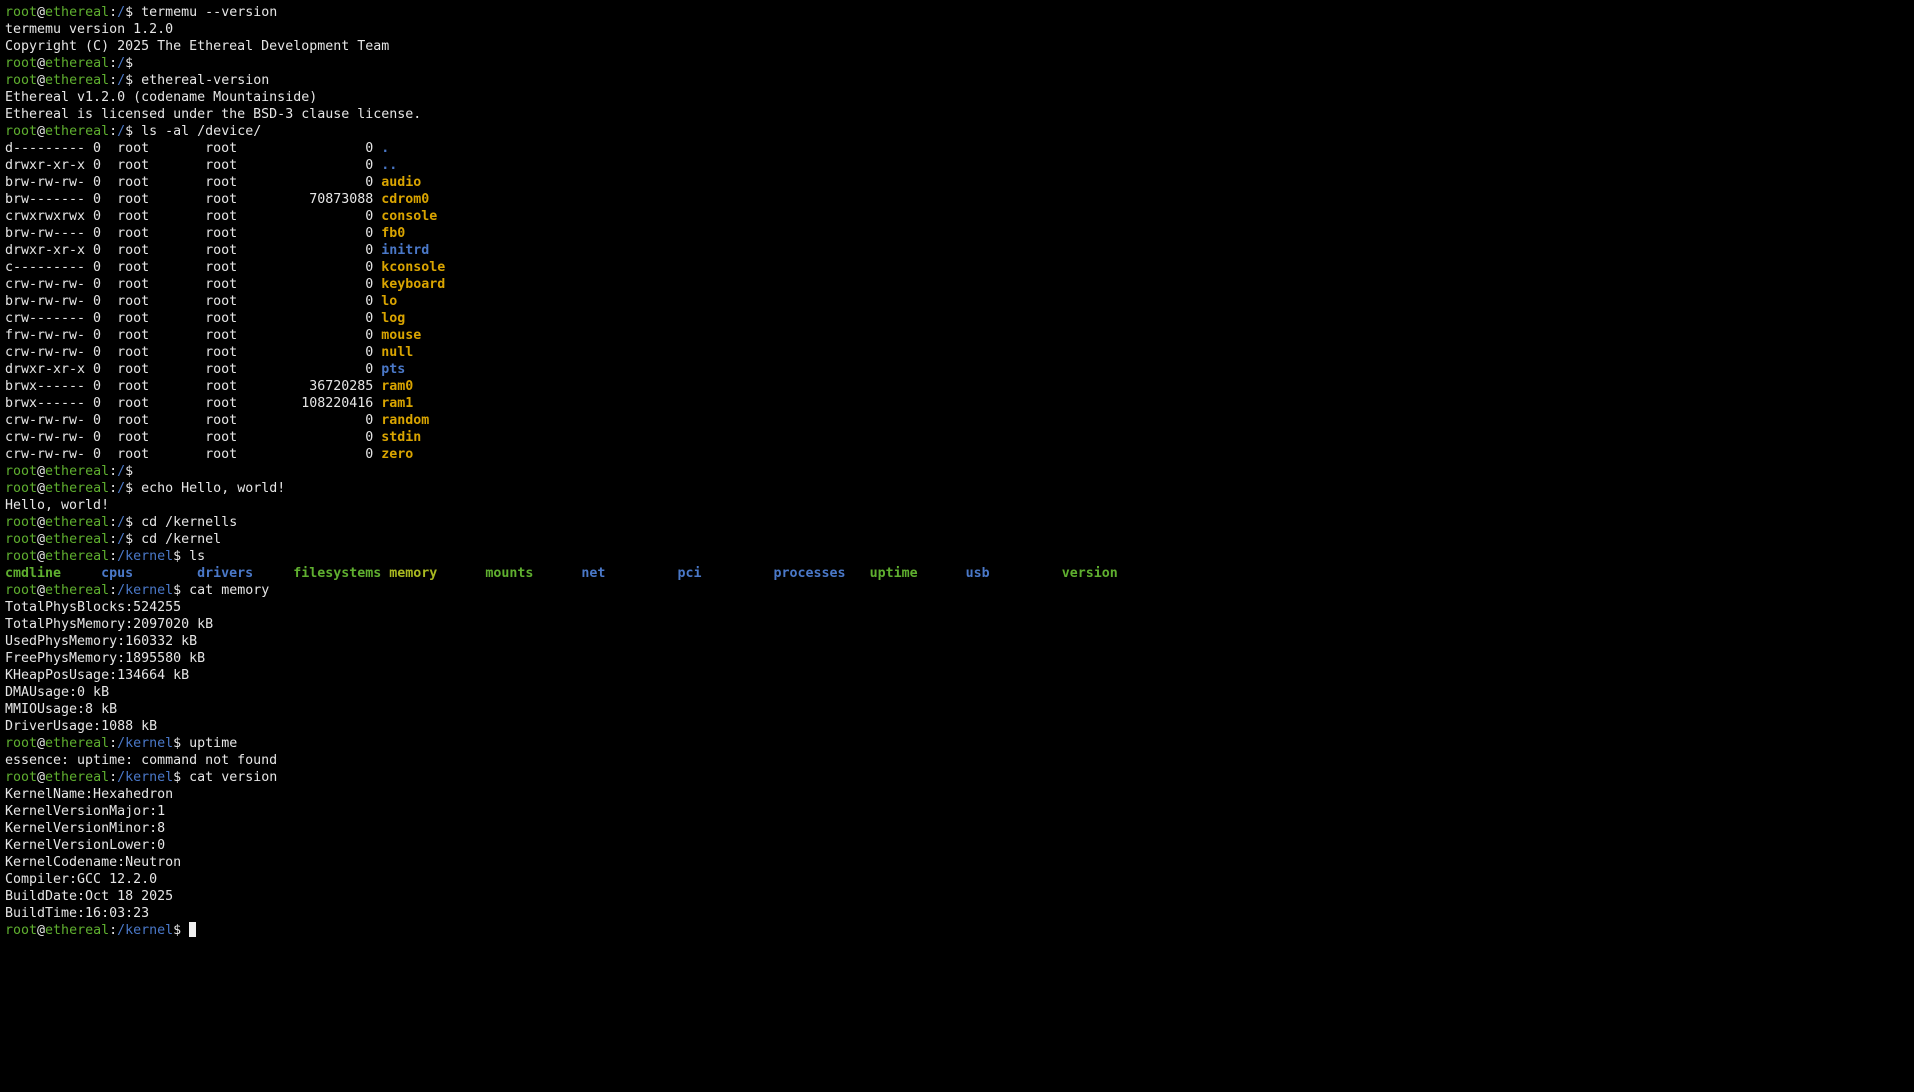  I want to click on text-segment: audio, so click(401, 182).